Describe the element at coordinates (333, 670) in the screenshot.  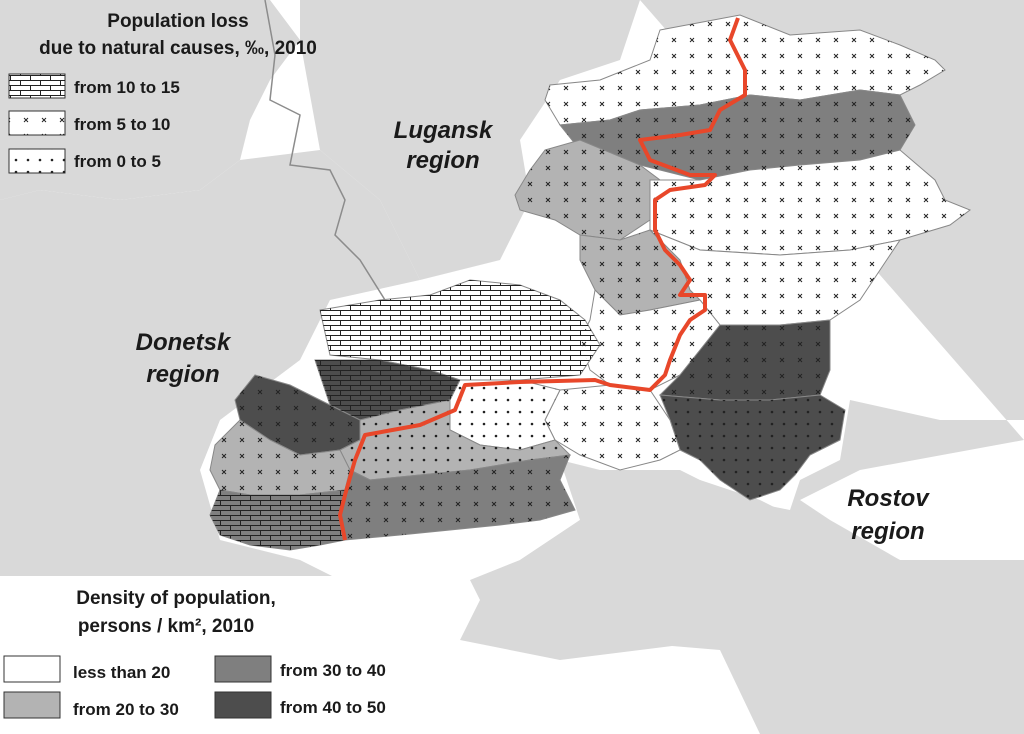
I see `legend-density-item-3: from 30 to 40` at that location.